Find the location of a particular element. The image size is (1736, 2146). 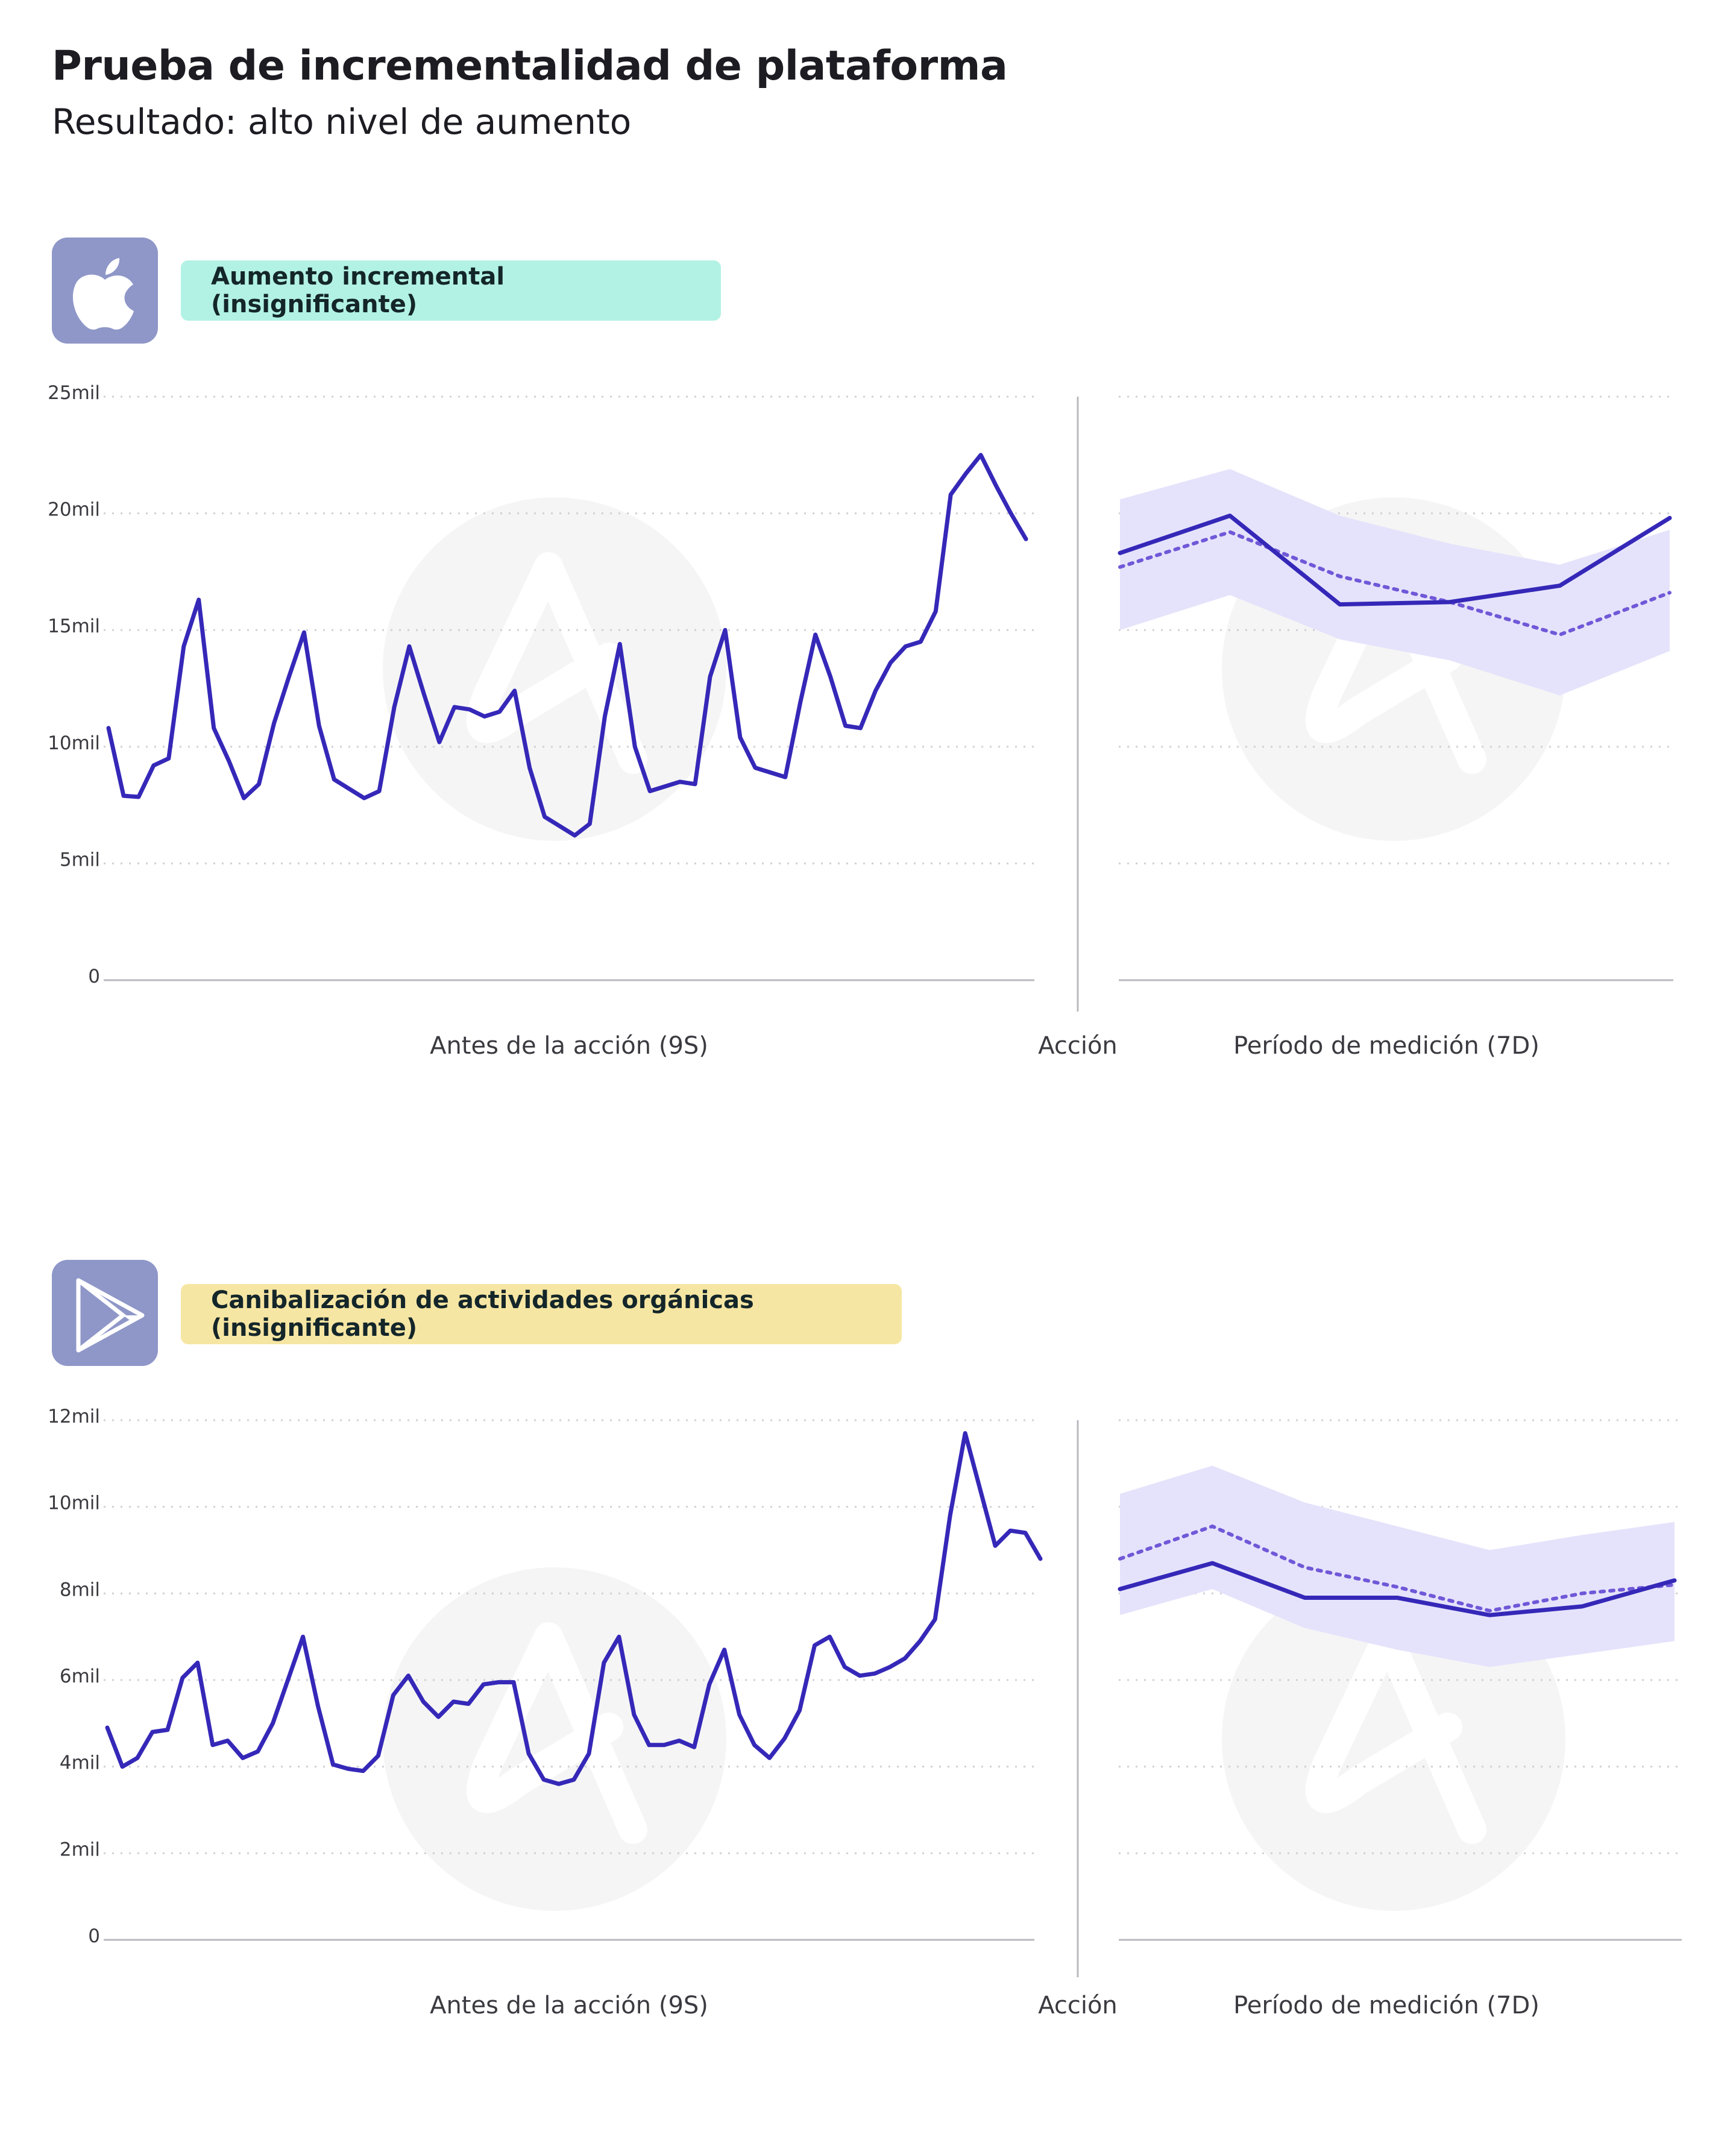

apple-app-tile is located at coordinates (105, 291).